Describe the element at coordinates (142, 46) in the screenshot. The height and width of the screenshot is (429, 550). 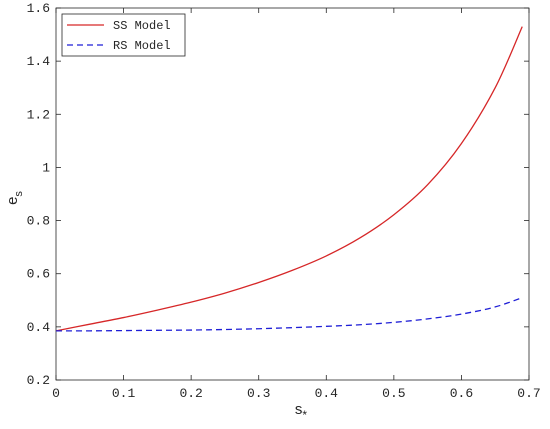
I see `legend-label-rs-model: RS Model` at that location.